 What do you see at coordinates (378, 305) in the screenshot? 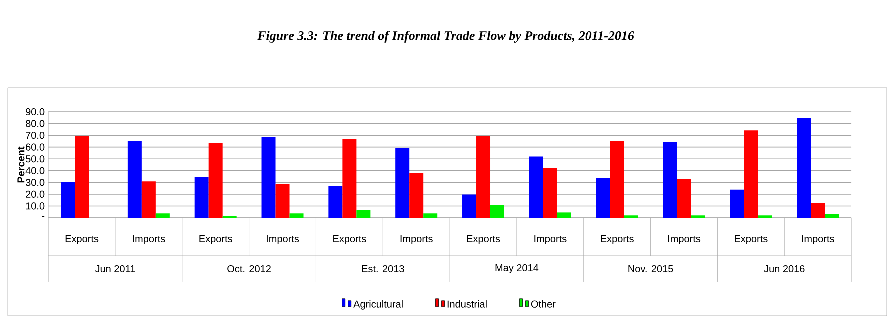
I see `legend-label: Agricultural` at bounding box center [378, 305].